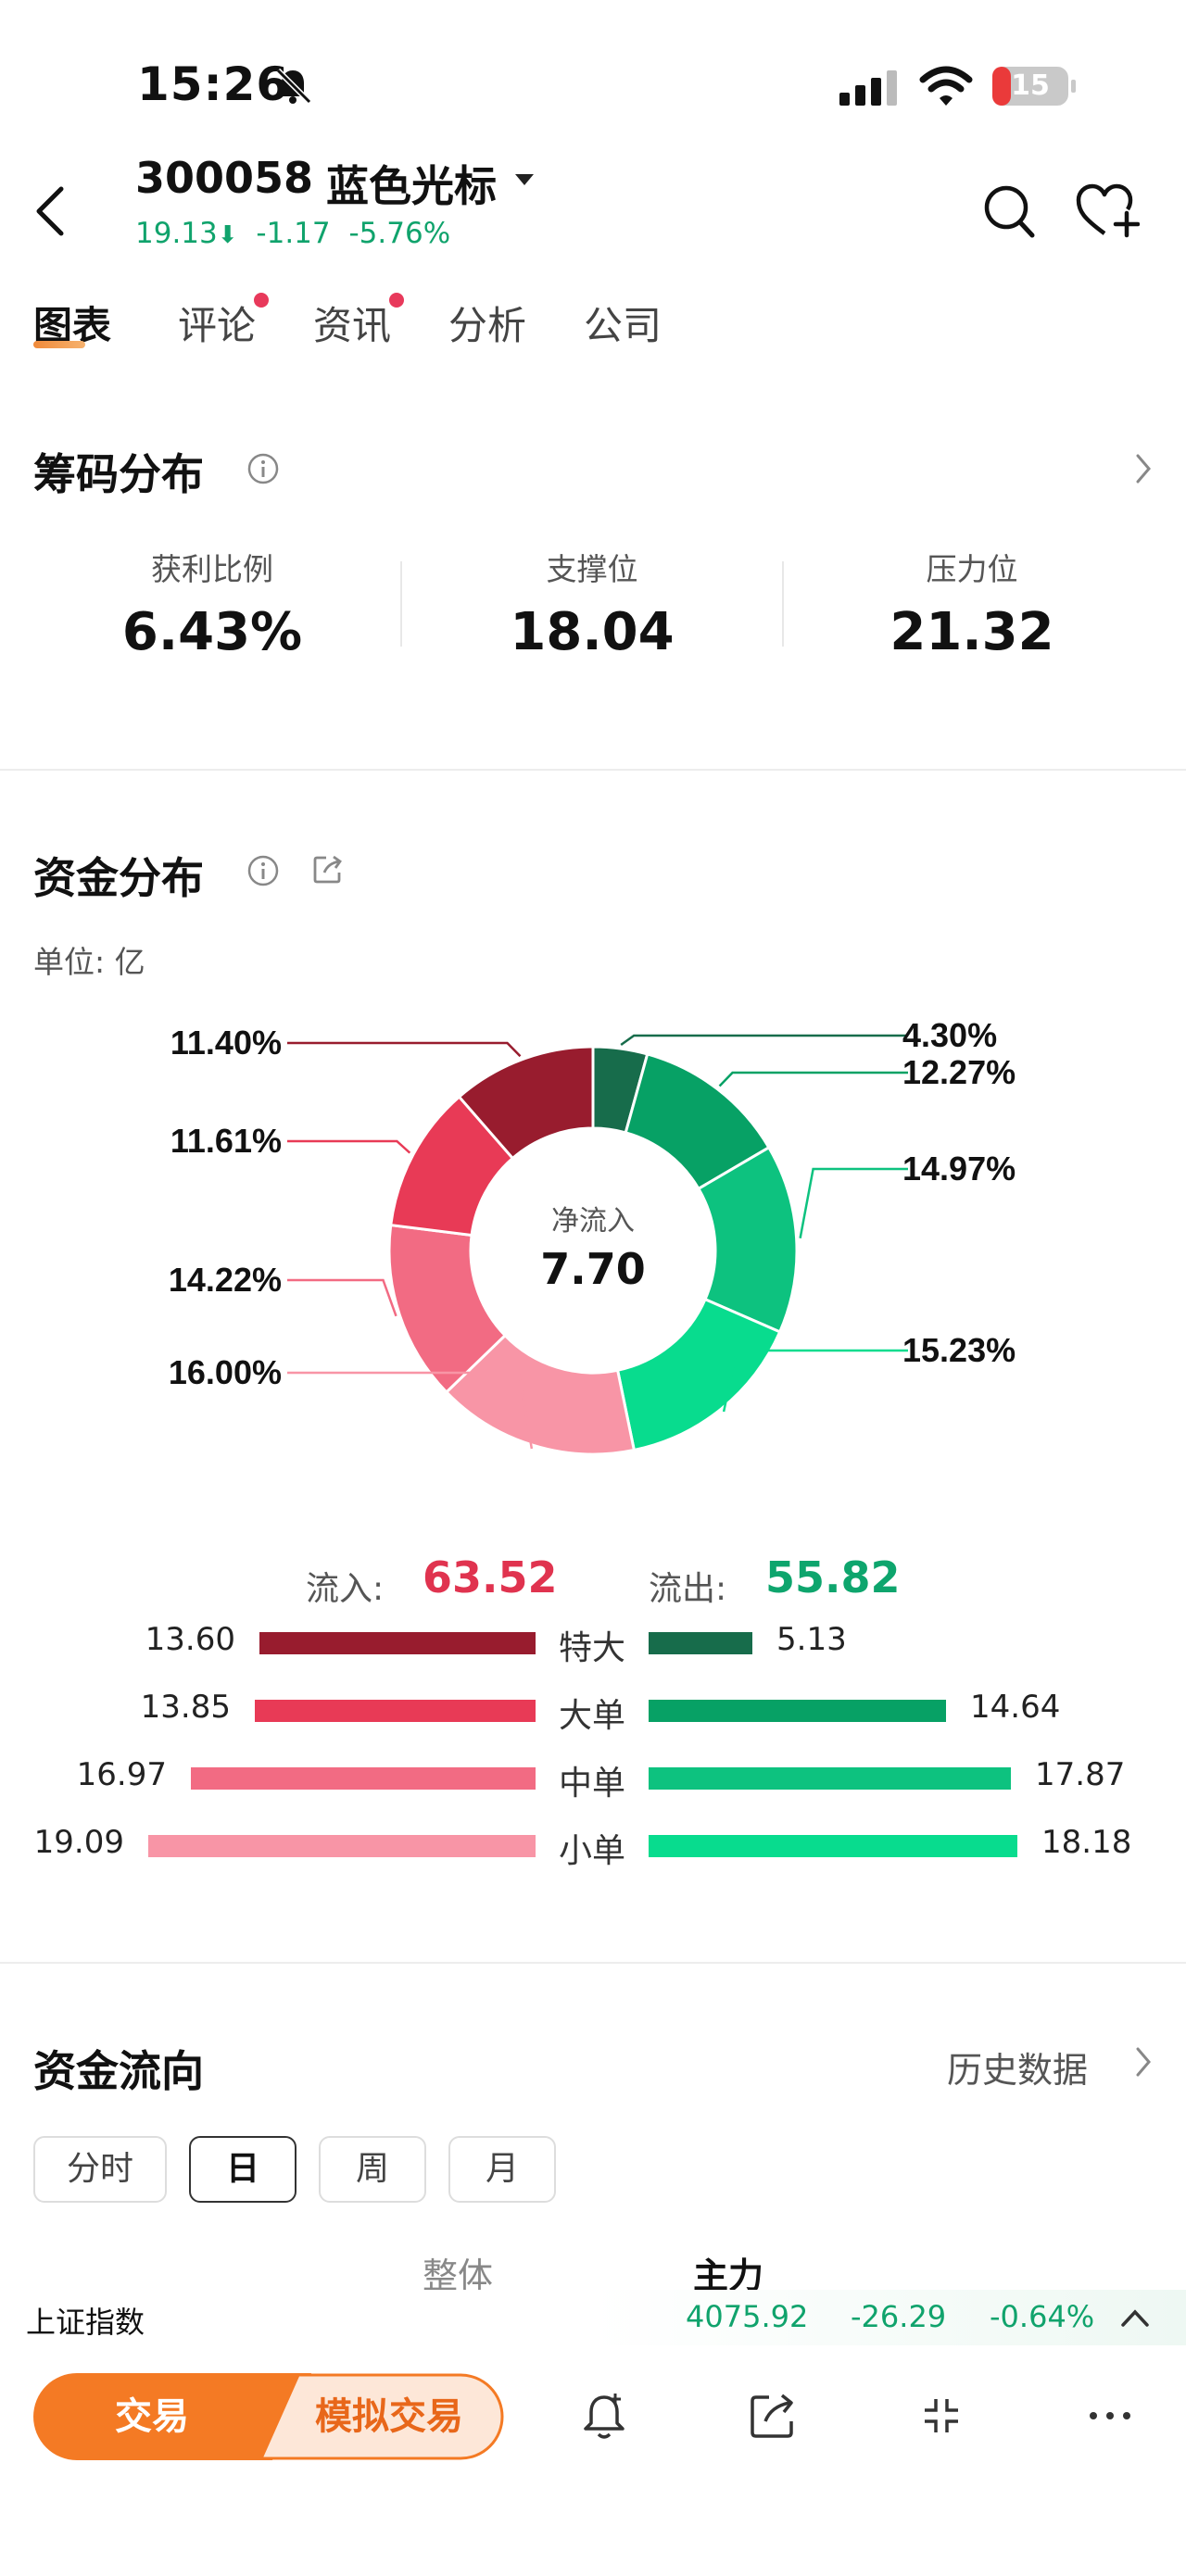  What do you see at coordinates (949, 1035) in the screenshot?
I see `donut-slice-label: 4.30%` at bounding box center [949, 1035].